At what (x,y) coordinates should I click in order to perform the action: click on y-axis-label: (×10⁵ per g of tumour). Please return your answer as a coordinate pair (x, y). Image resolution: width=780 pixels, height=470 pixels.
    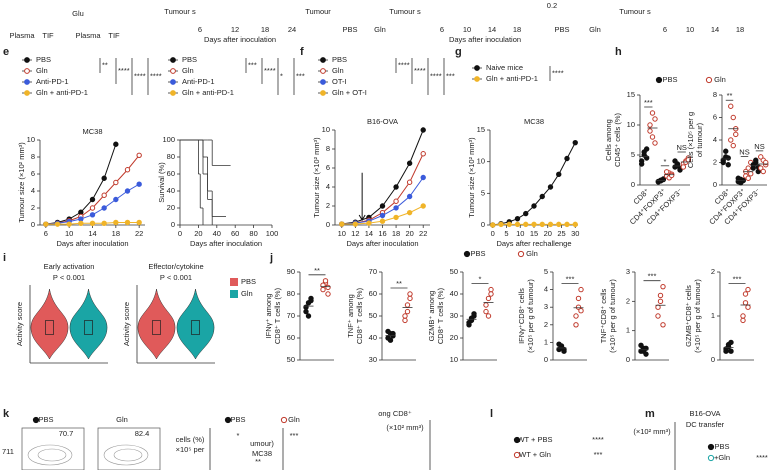
    Looking at the image, I should click on (697, 316).